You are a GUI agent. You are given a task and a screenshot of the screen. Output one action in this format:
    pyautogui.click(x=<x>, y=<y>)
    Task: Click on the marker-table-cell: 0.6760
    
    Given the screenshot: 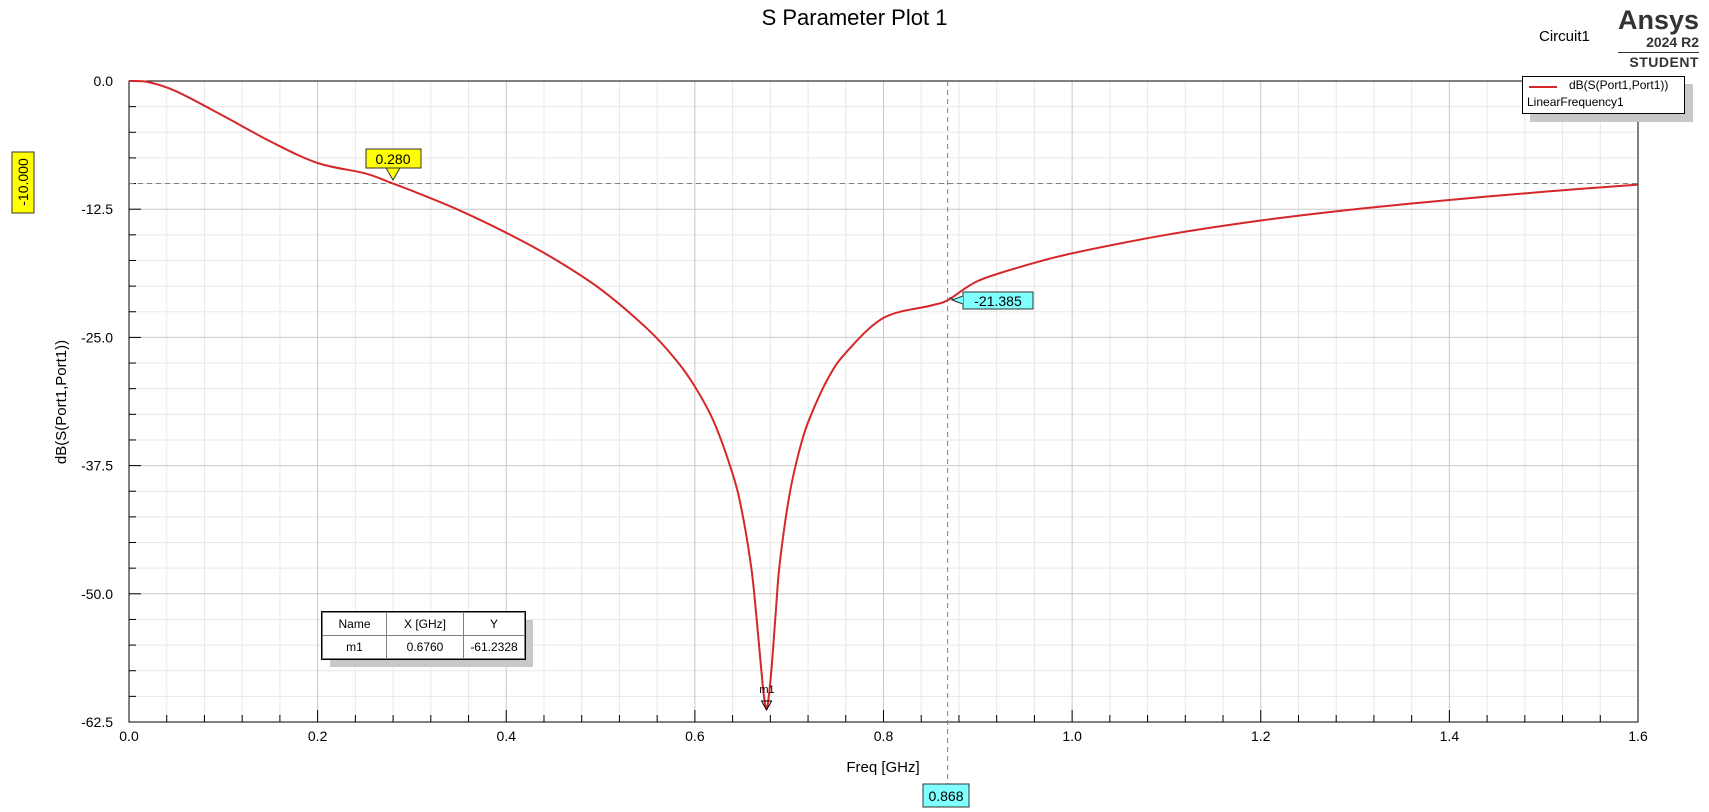 What is the action you would take?
    pyautogui.click(x=425, y=647)
    